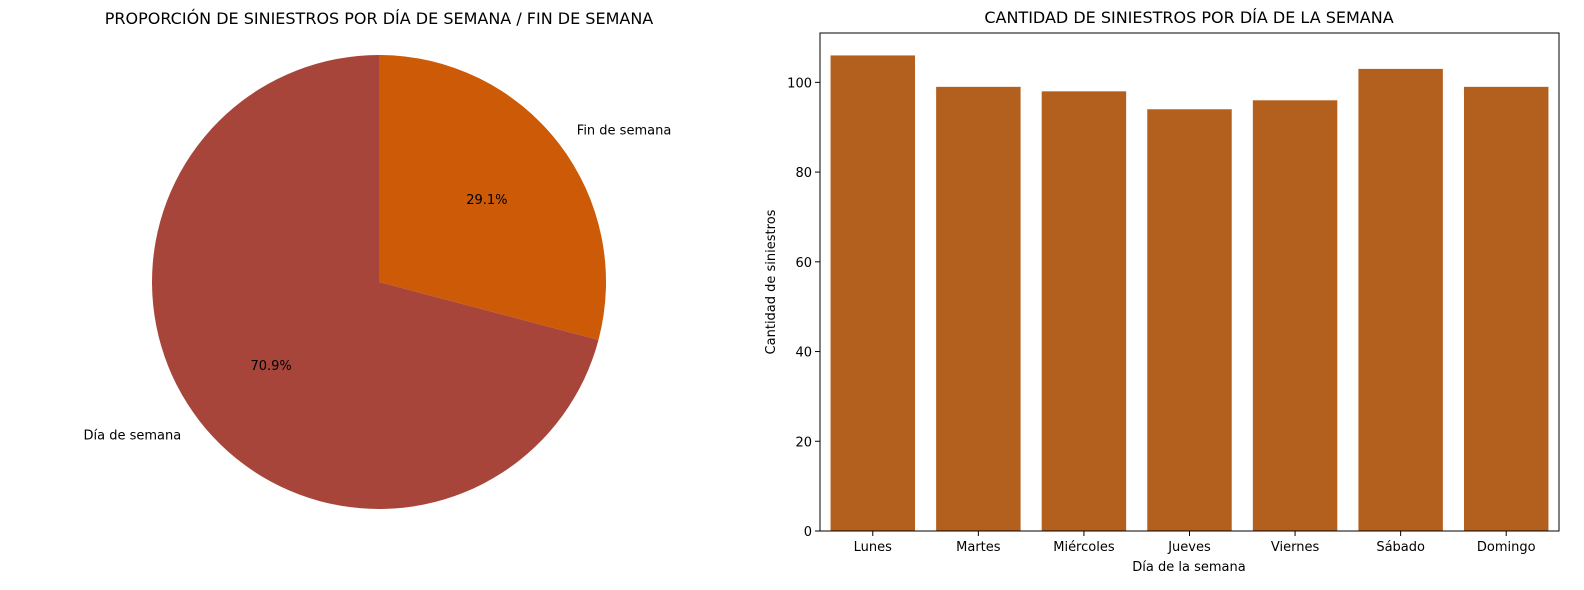  I want to click on x-axis-label: Día de la semana, so click(1188, 567).